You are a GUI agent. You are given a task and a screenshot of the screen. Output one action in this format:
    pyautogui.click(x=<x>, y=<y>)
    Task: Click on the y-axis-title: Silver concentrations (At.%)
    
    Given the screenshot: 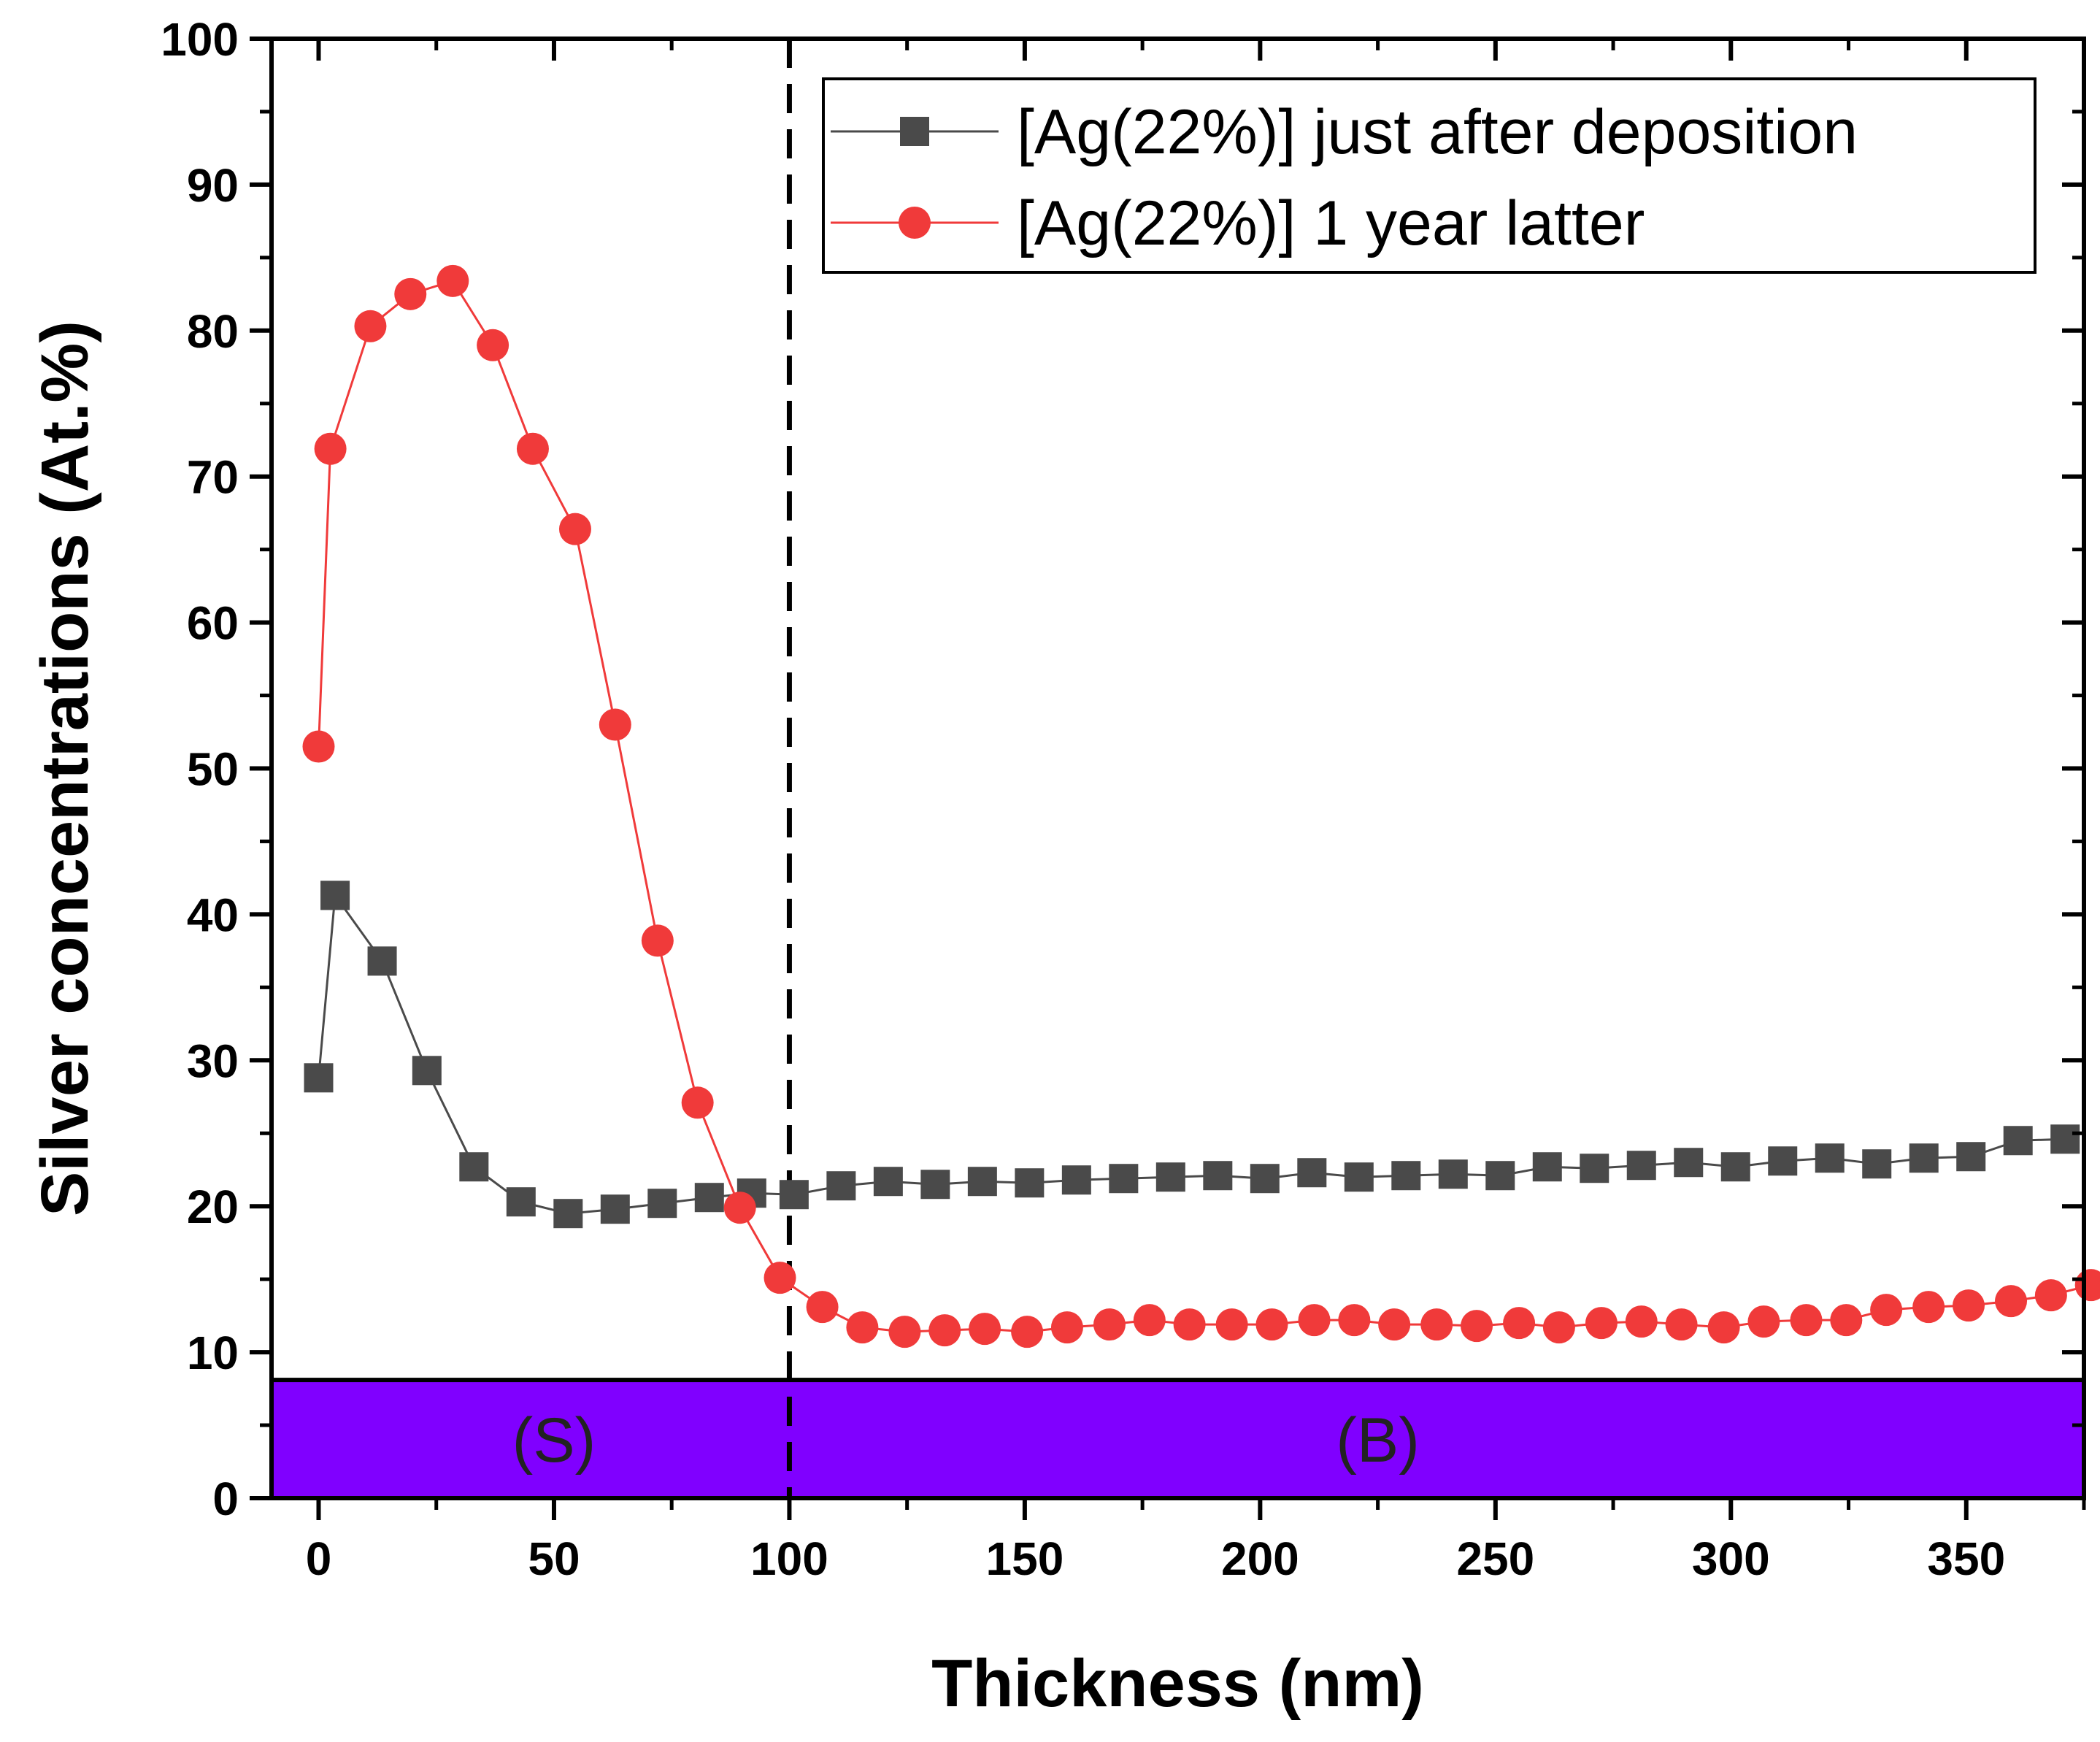 What is the action you would take?
    pyautogui.click(x=65, y=768)
    